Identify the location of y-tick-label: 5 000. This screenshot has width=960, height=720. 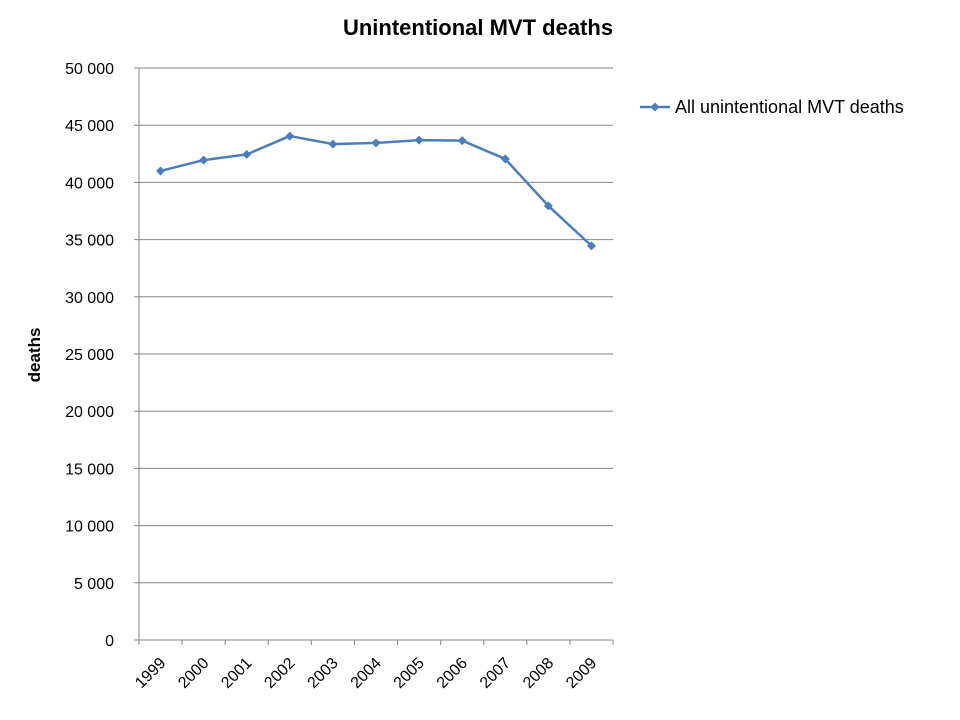
(94, 584).